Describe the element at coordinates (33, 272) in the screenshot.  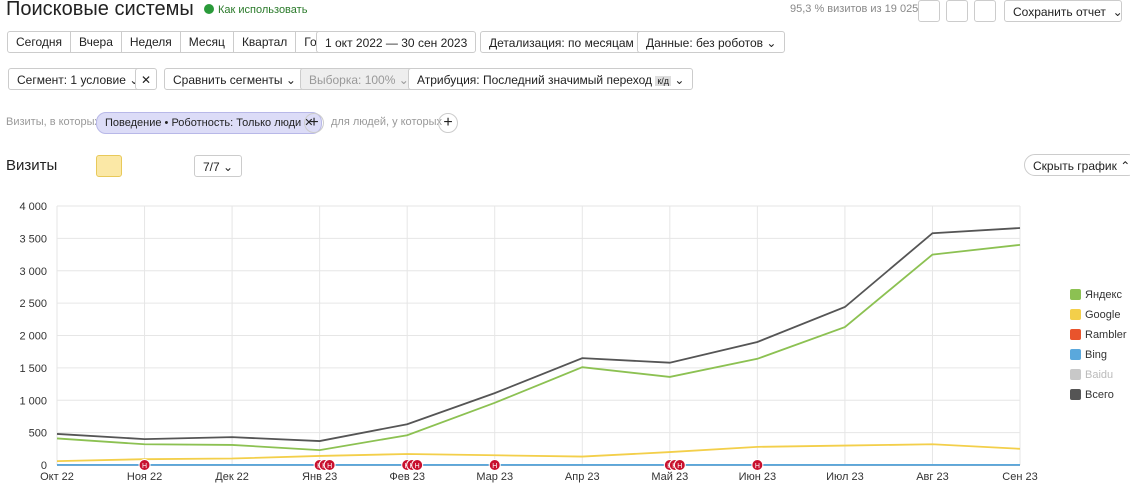
I see `y-tick-label: 3 000` at that location.